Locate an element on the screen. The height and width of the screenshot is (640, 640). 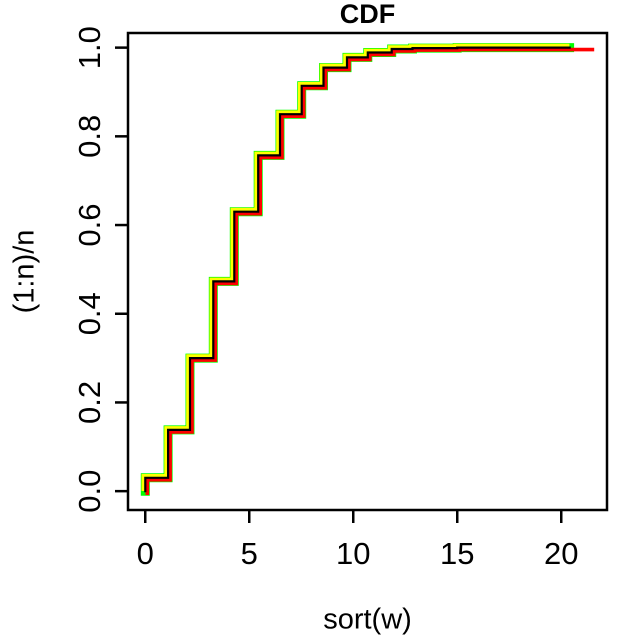
y-tick-label: 1.0 is located at coordinates (89, 47).